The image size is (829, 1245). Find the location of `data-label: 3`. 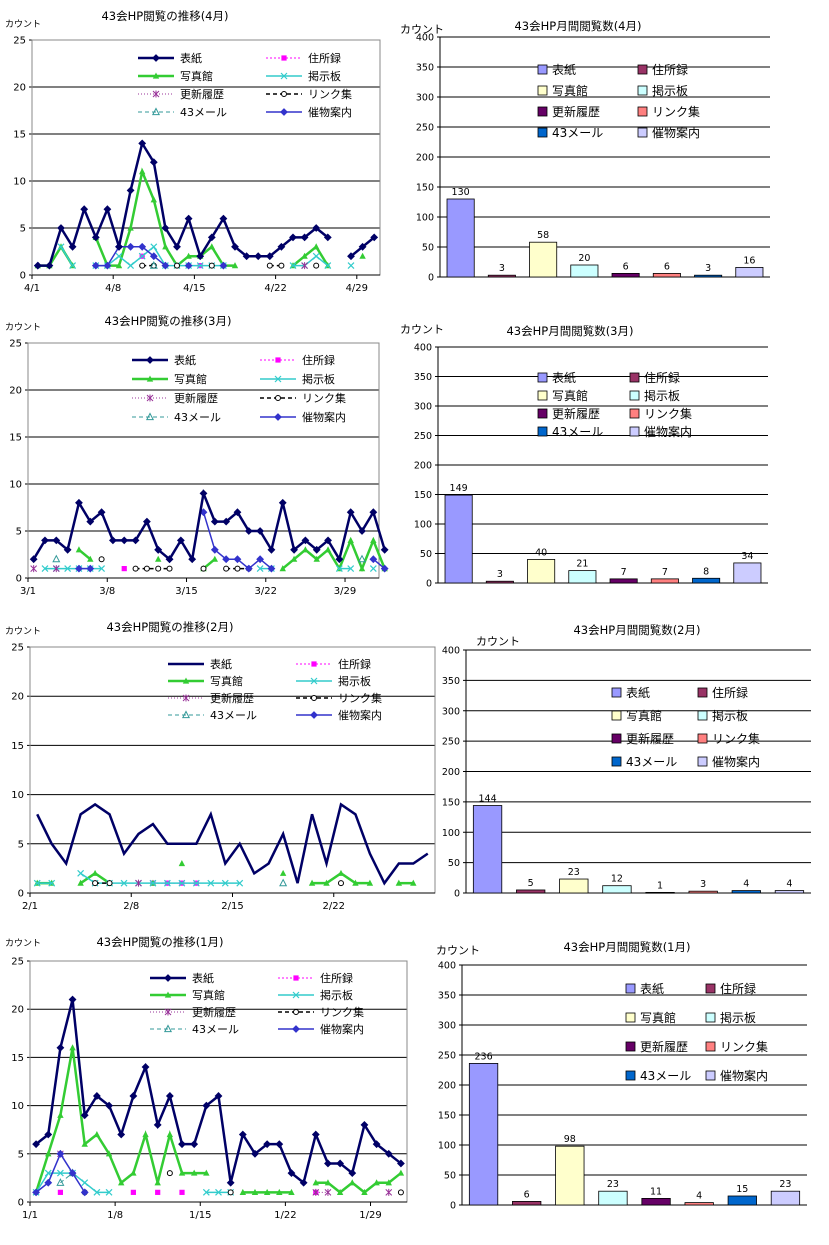

data-label: 3 is located at coordinates (703, 884).